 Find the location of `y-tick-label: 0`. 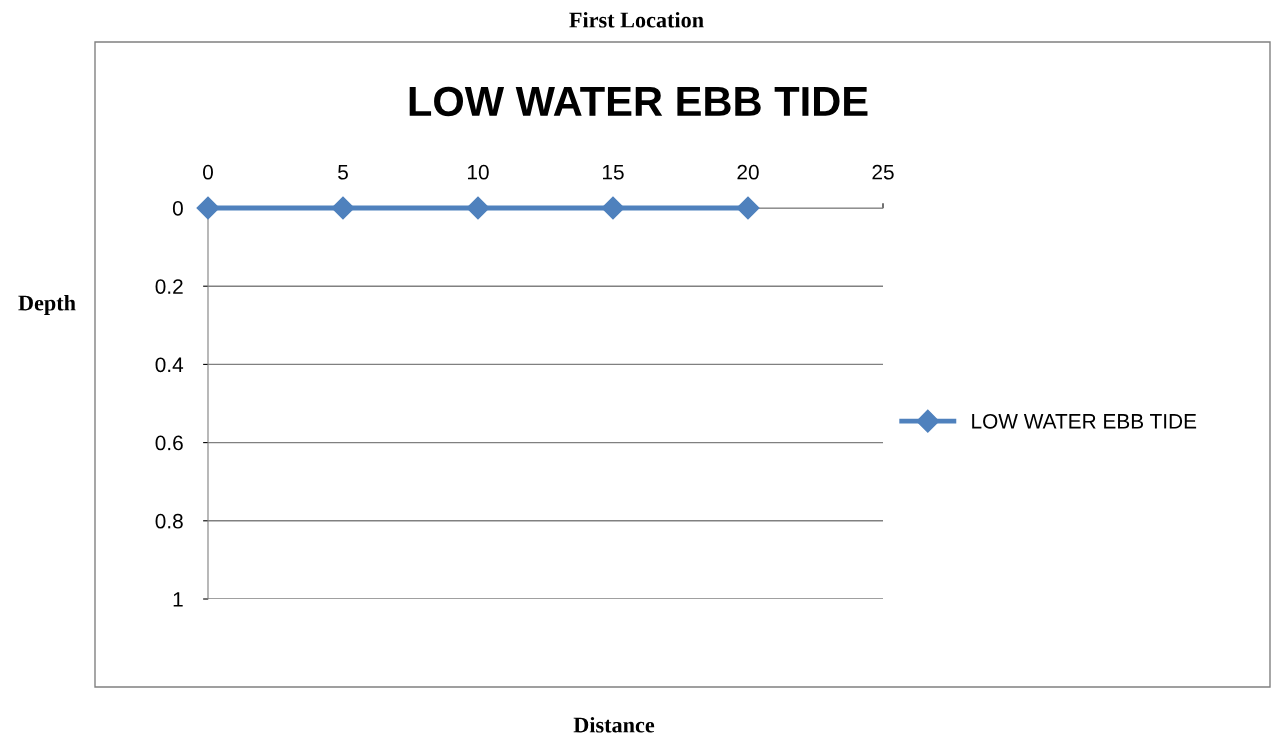

y-tick-label: 0 is located at coordinates (177, 208).